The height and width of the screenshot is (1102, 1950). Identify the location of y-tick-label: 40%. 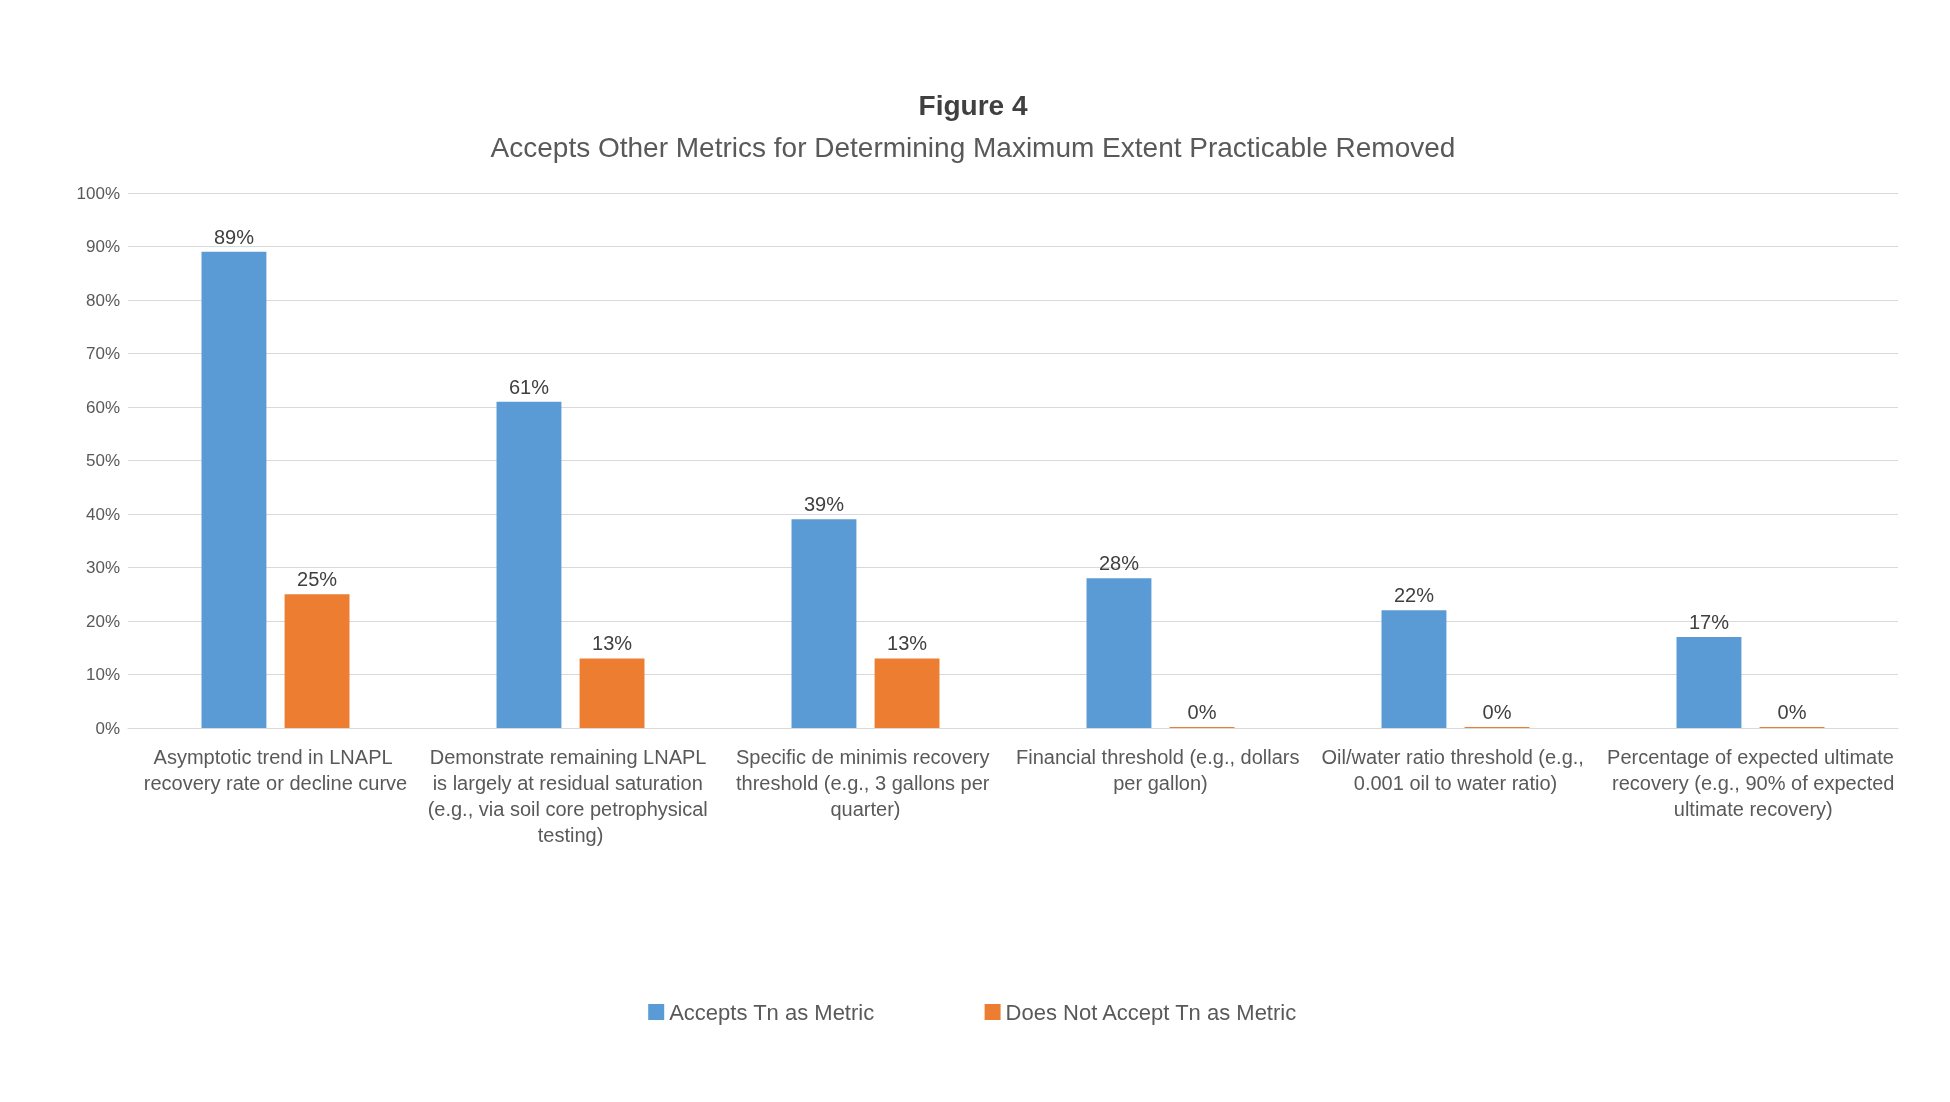
(102, 514).